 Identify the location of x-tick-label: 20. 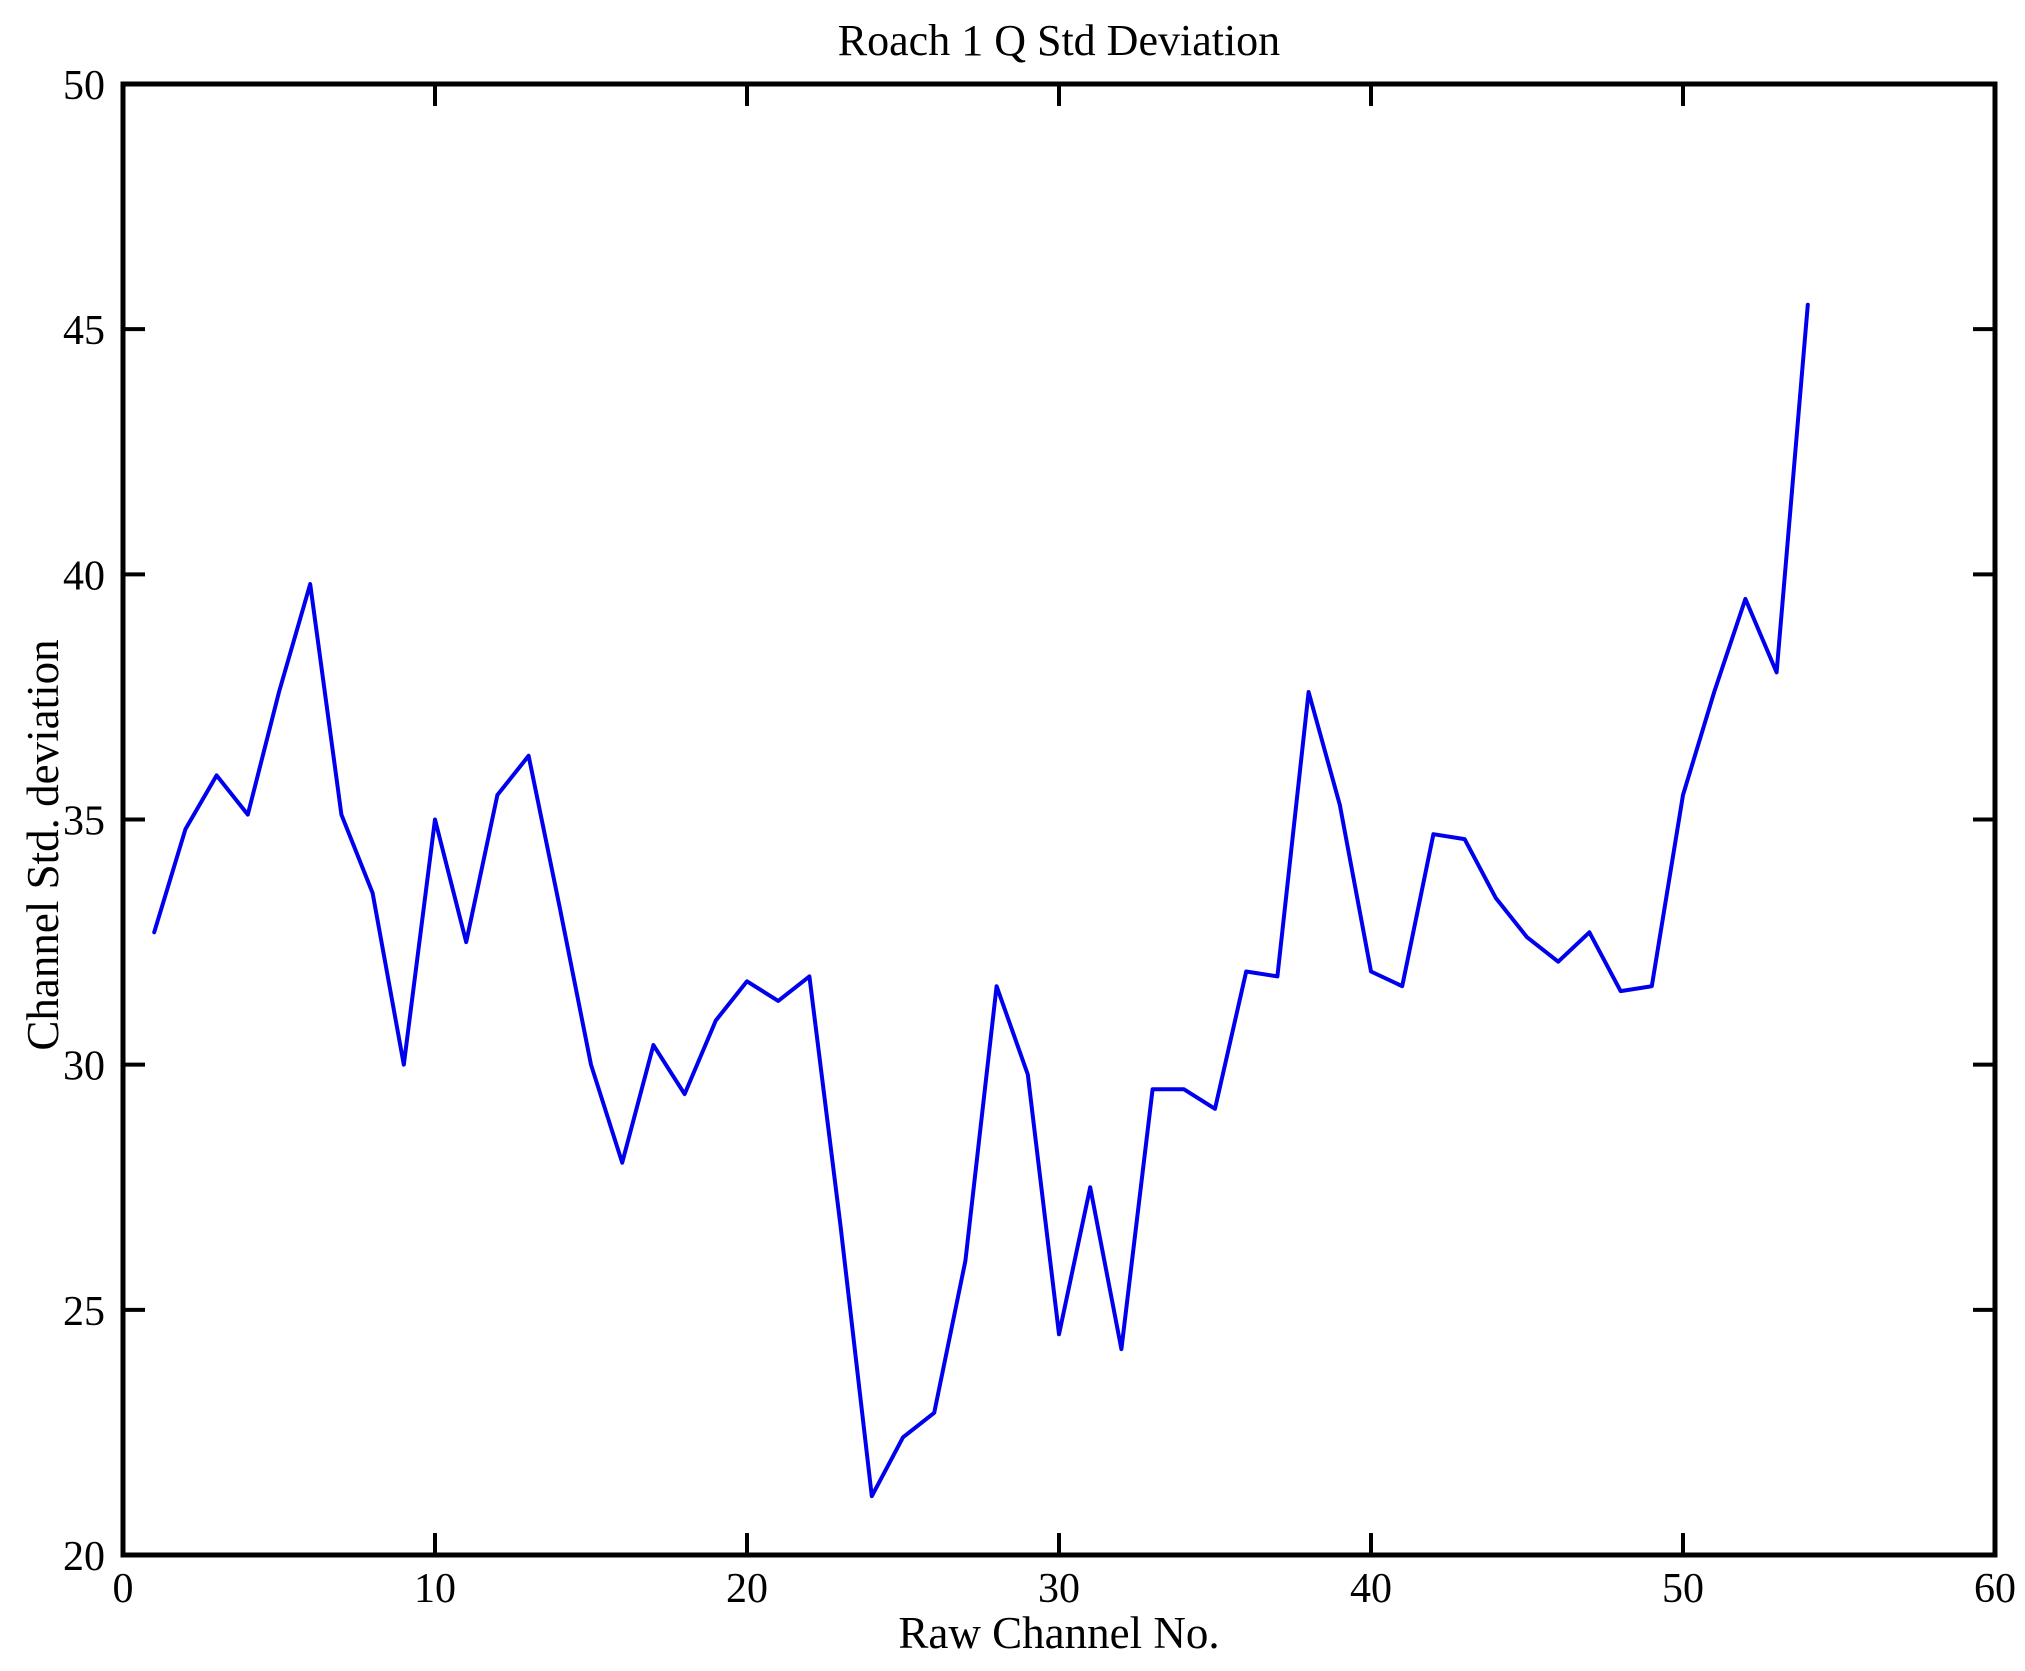
(747, 1589).